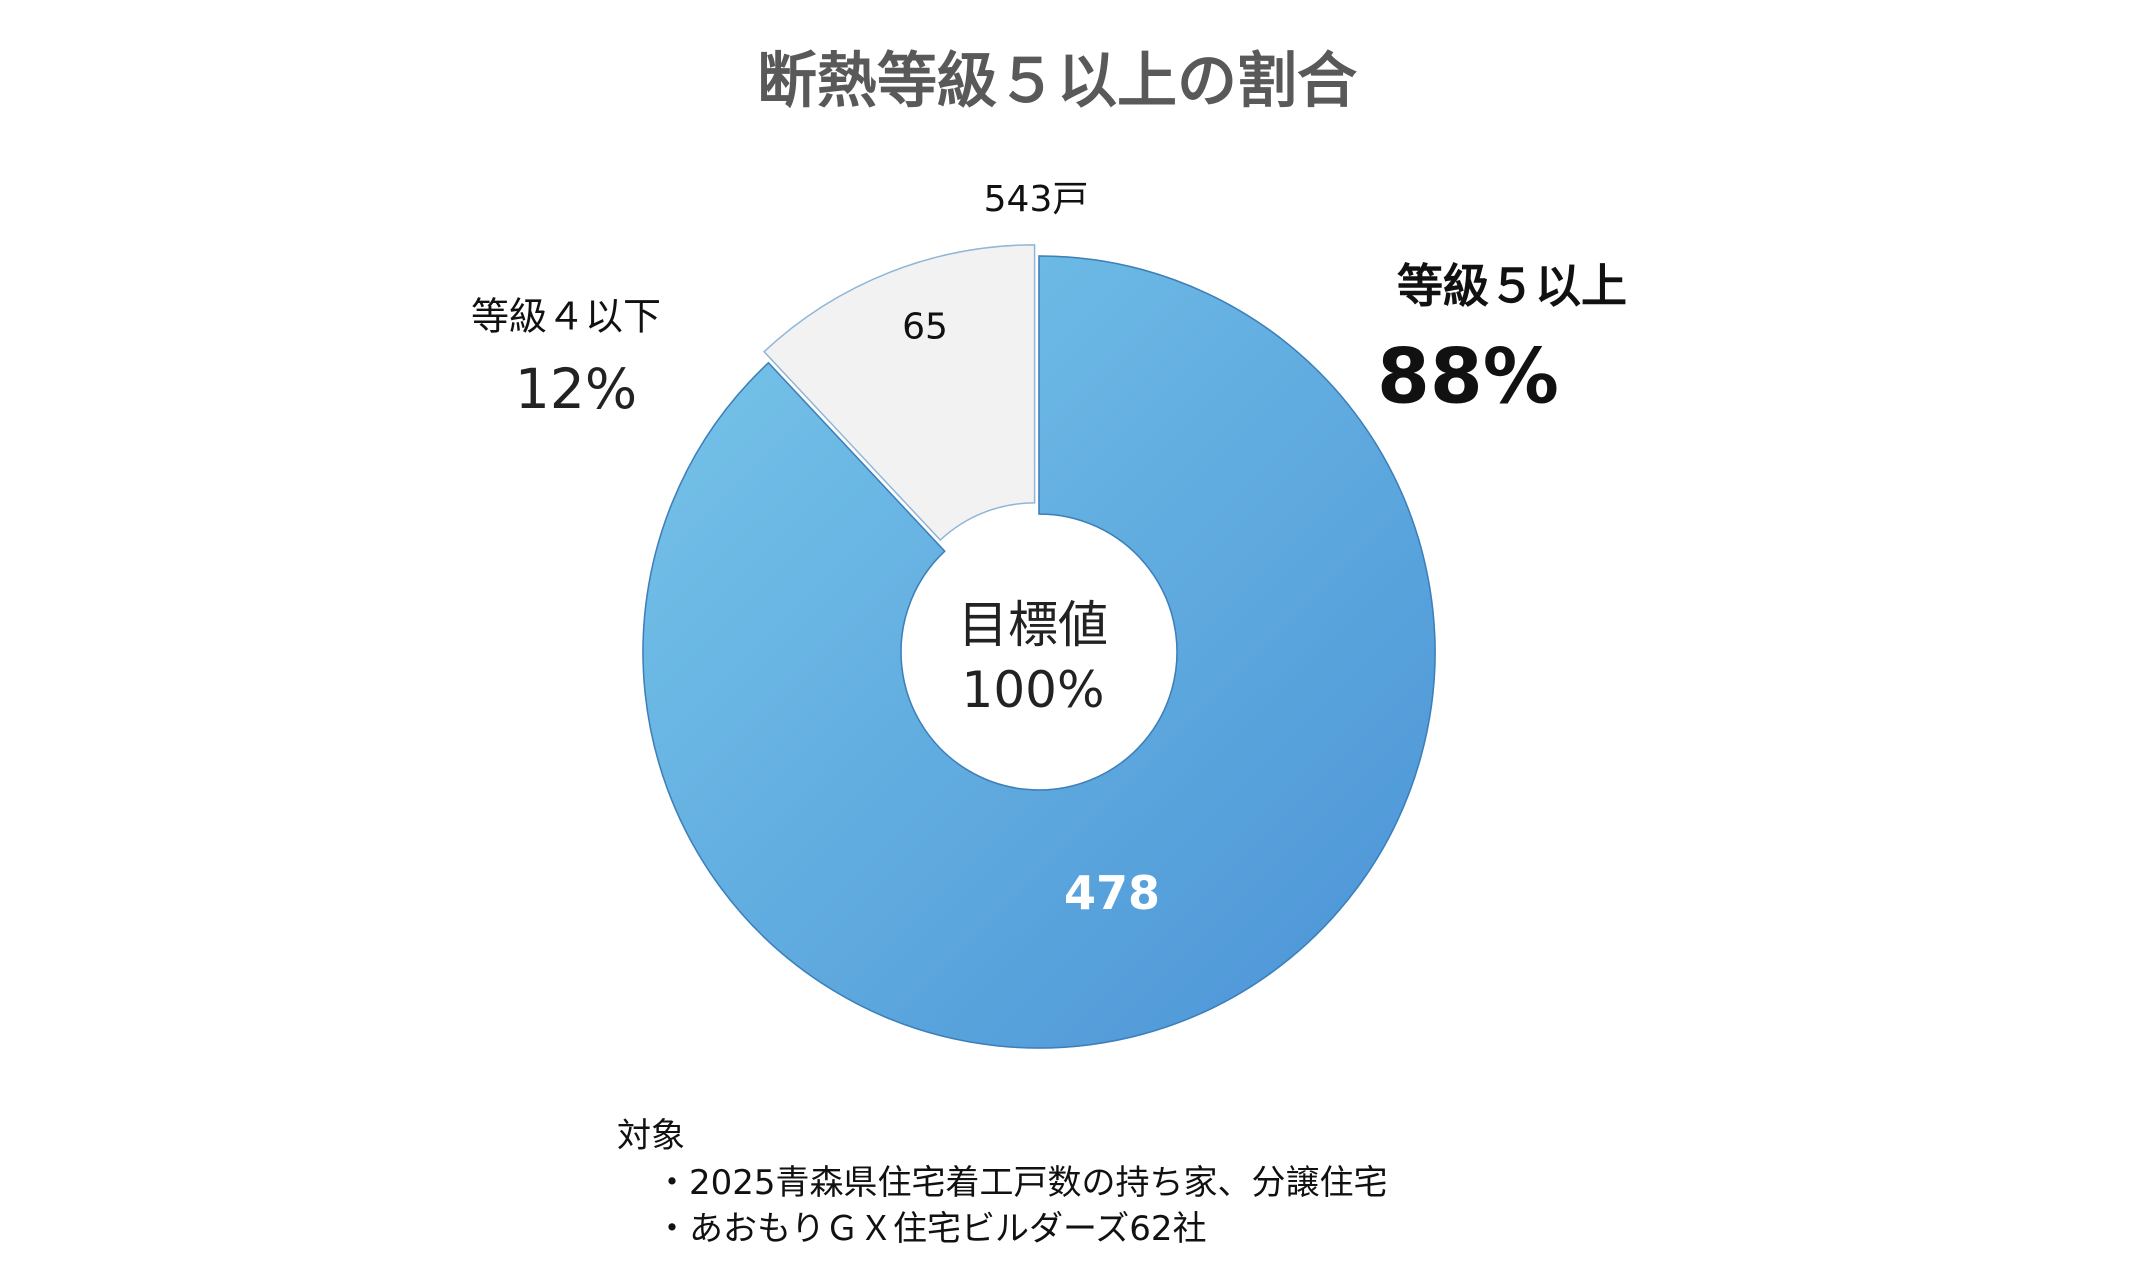  Describe the element at coordinates (1033, 690) in the screenshot. I see `center-value: 100%` at that location.